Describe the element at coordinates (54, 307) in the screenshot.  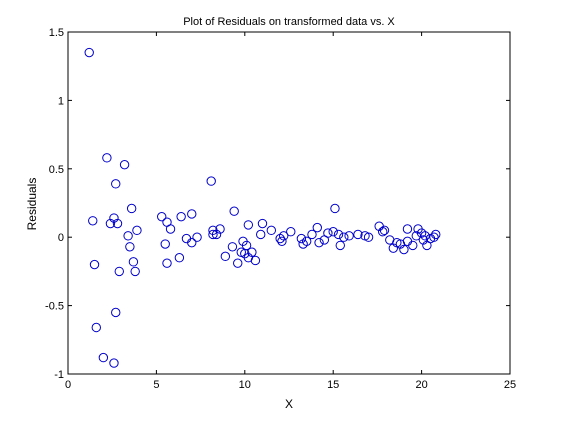
I see `y-tick-label: -0.5` at that location.